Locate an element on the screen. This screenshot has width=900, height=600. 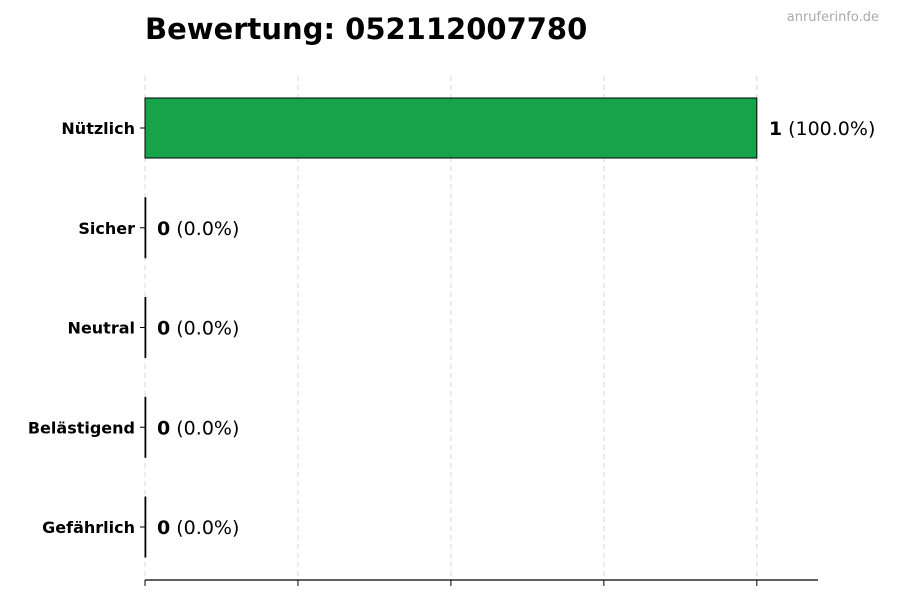
chart-title: Bewertung: 052112007780 is located at coordinates (366, 29).